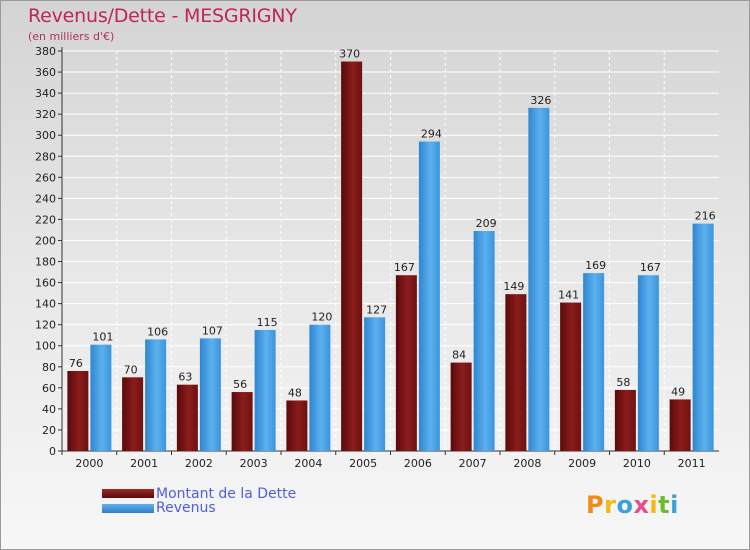  Describe the element at coordinates (610, 505) in the screenshot. I see `logo-letter: r` at that location.